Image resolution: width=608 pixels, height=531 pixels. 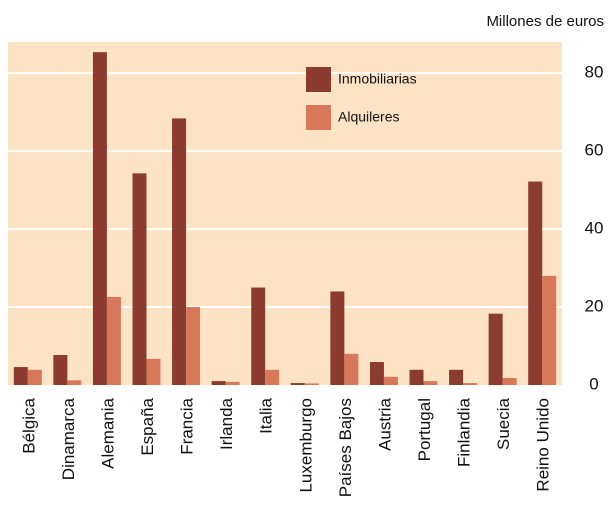 What do you see at coordinates (28, 425) in the screenshot?
I see `x-tick-label: Bélgica` at bounding box center [28, 425].